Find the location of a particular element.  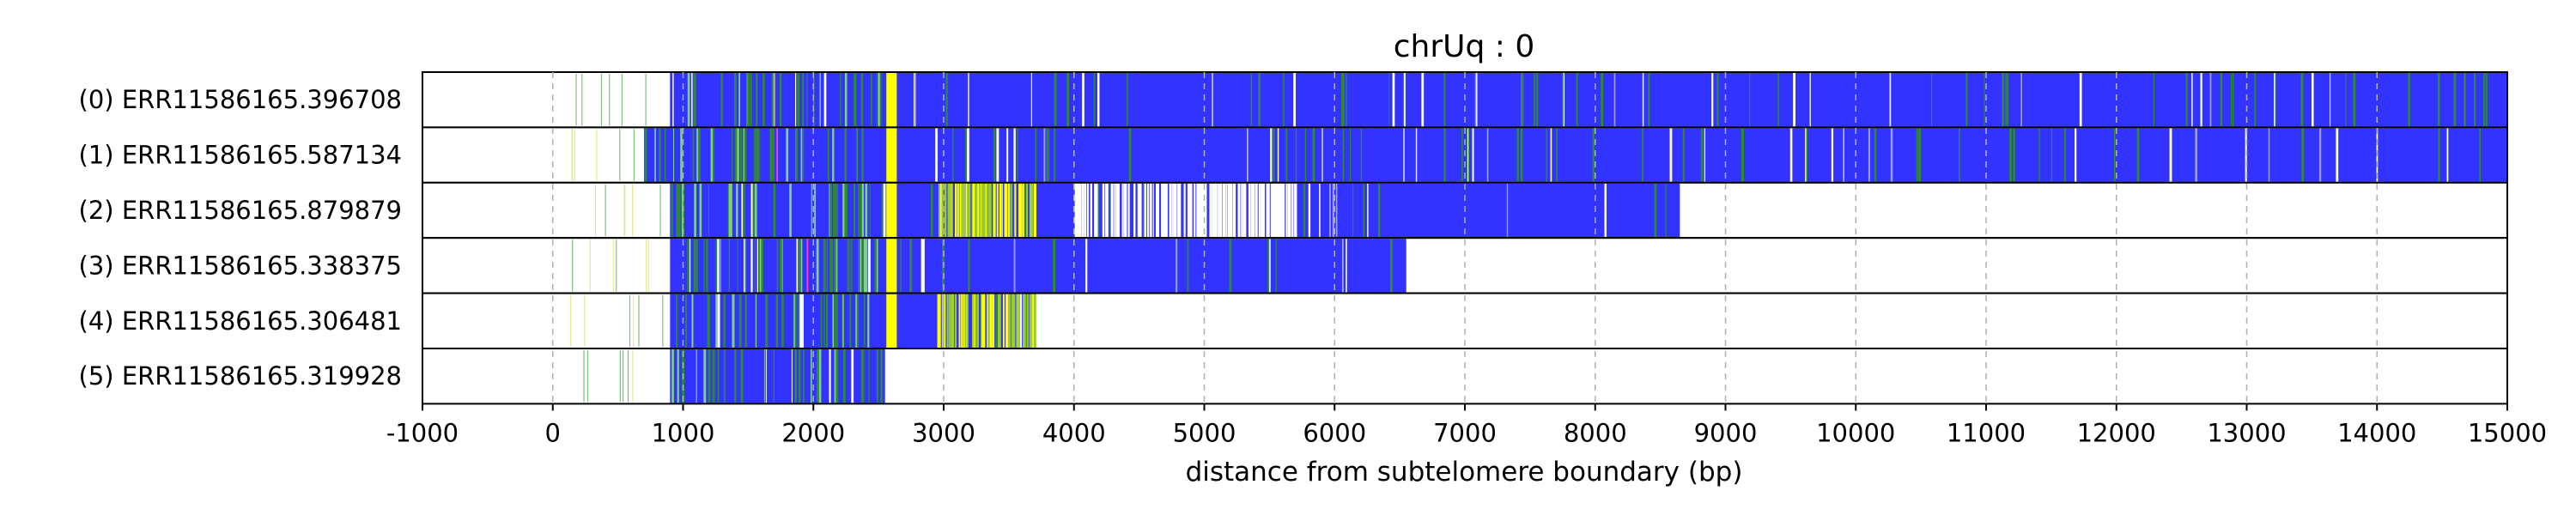

x-tick-label: 15000 is located at coordinates (2507, 432).